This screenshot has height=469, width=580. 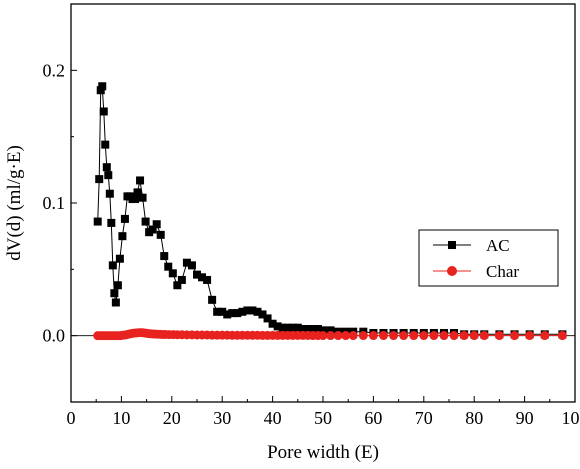 What do you see at coordinates (424, 418) in the screenshot?
I see `x-tick-label: 70` at bounding box center [424, 418].